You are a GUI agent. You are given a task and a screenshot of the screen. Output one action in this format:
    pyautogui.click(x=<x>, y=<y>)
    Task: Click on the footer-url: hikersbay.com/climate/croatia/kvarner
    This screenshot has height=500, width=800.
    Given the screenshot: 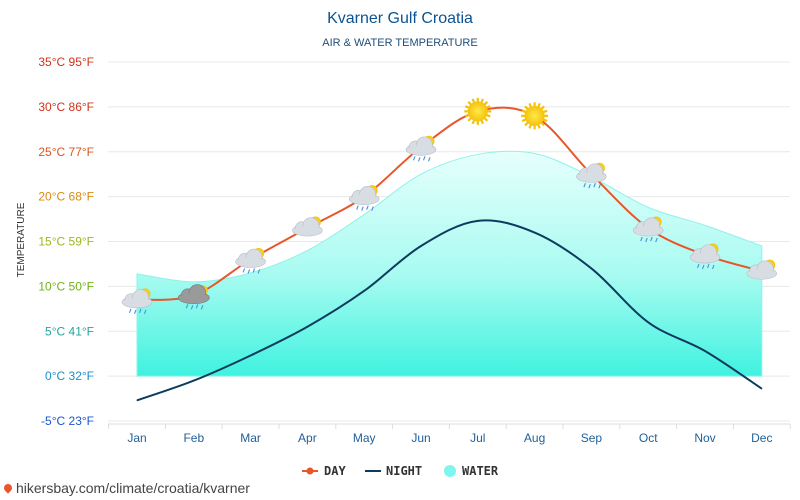 What is the action you would take?
    pyautogui.click(x=133, y=488)
    